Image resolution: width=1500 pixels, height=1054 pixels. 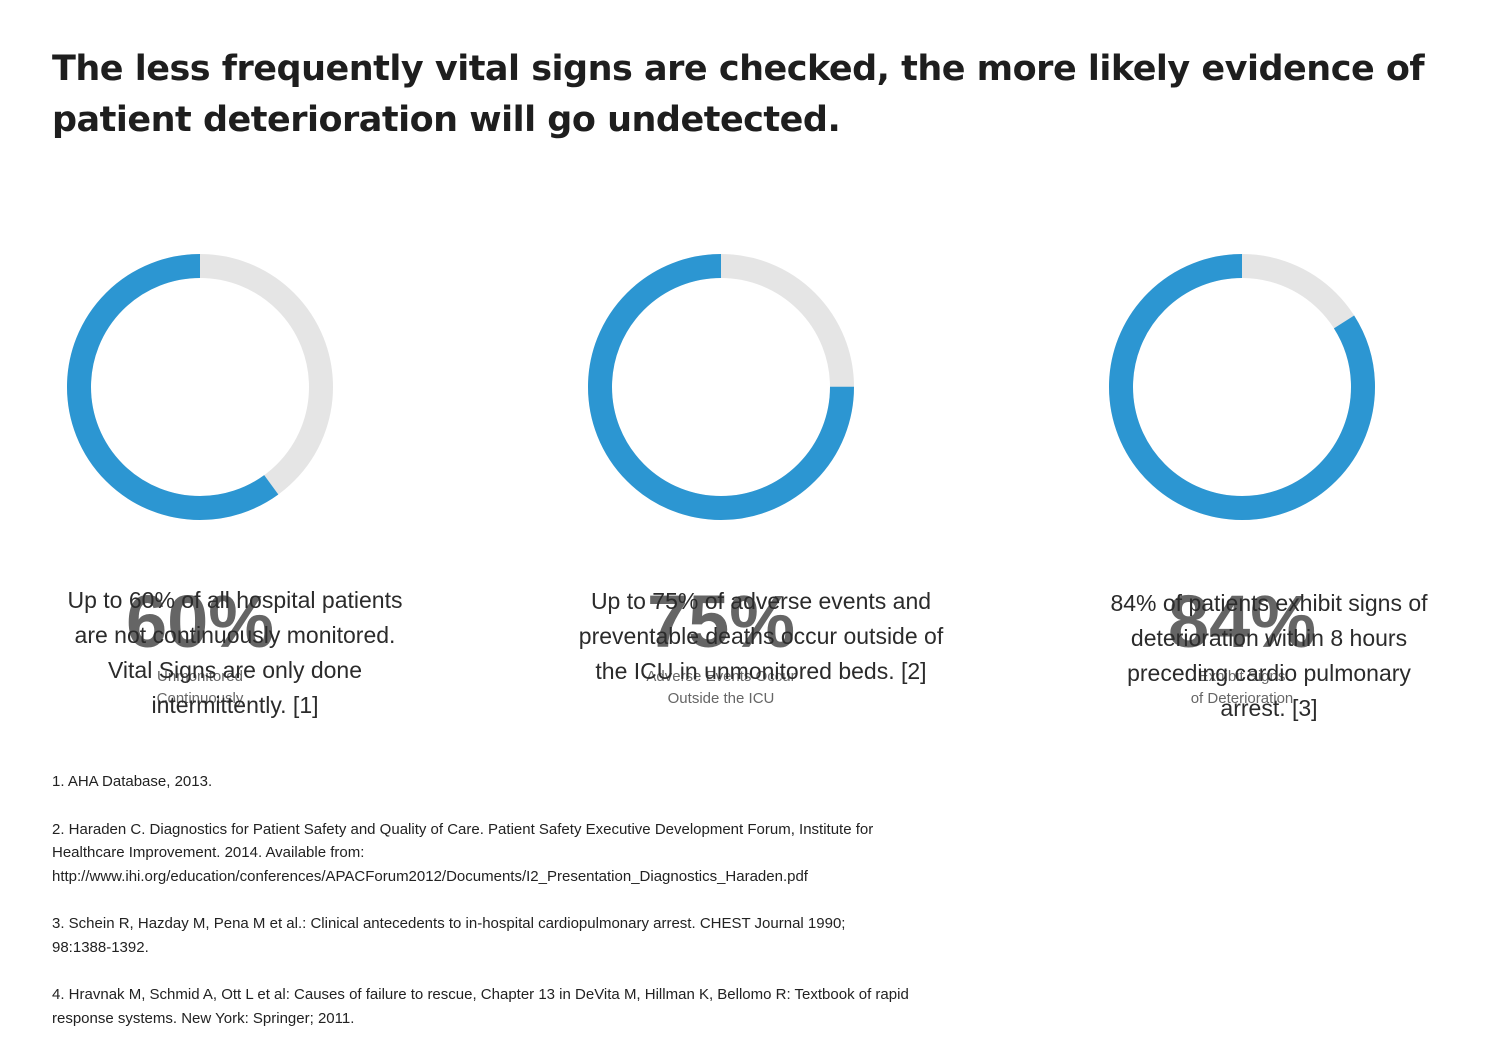 What do you see at coordinates (1242, 698) in the screenshot?
I see `donut-caption-line-2: of Deterioration` at bounding box center [1242, 698].